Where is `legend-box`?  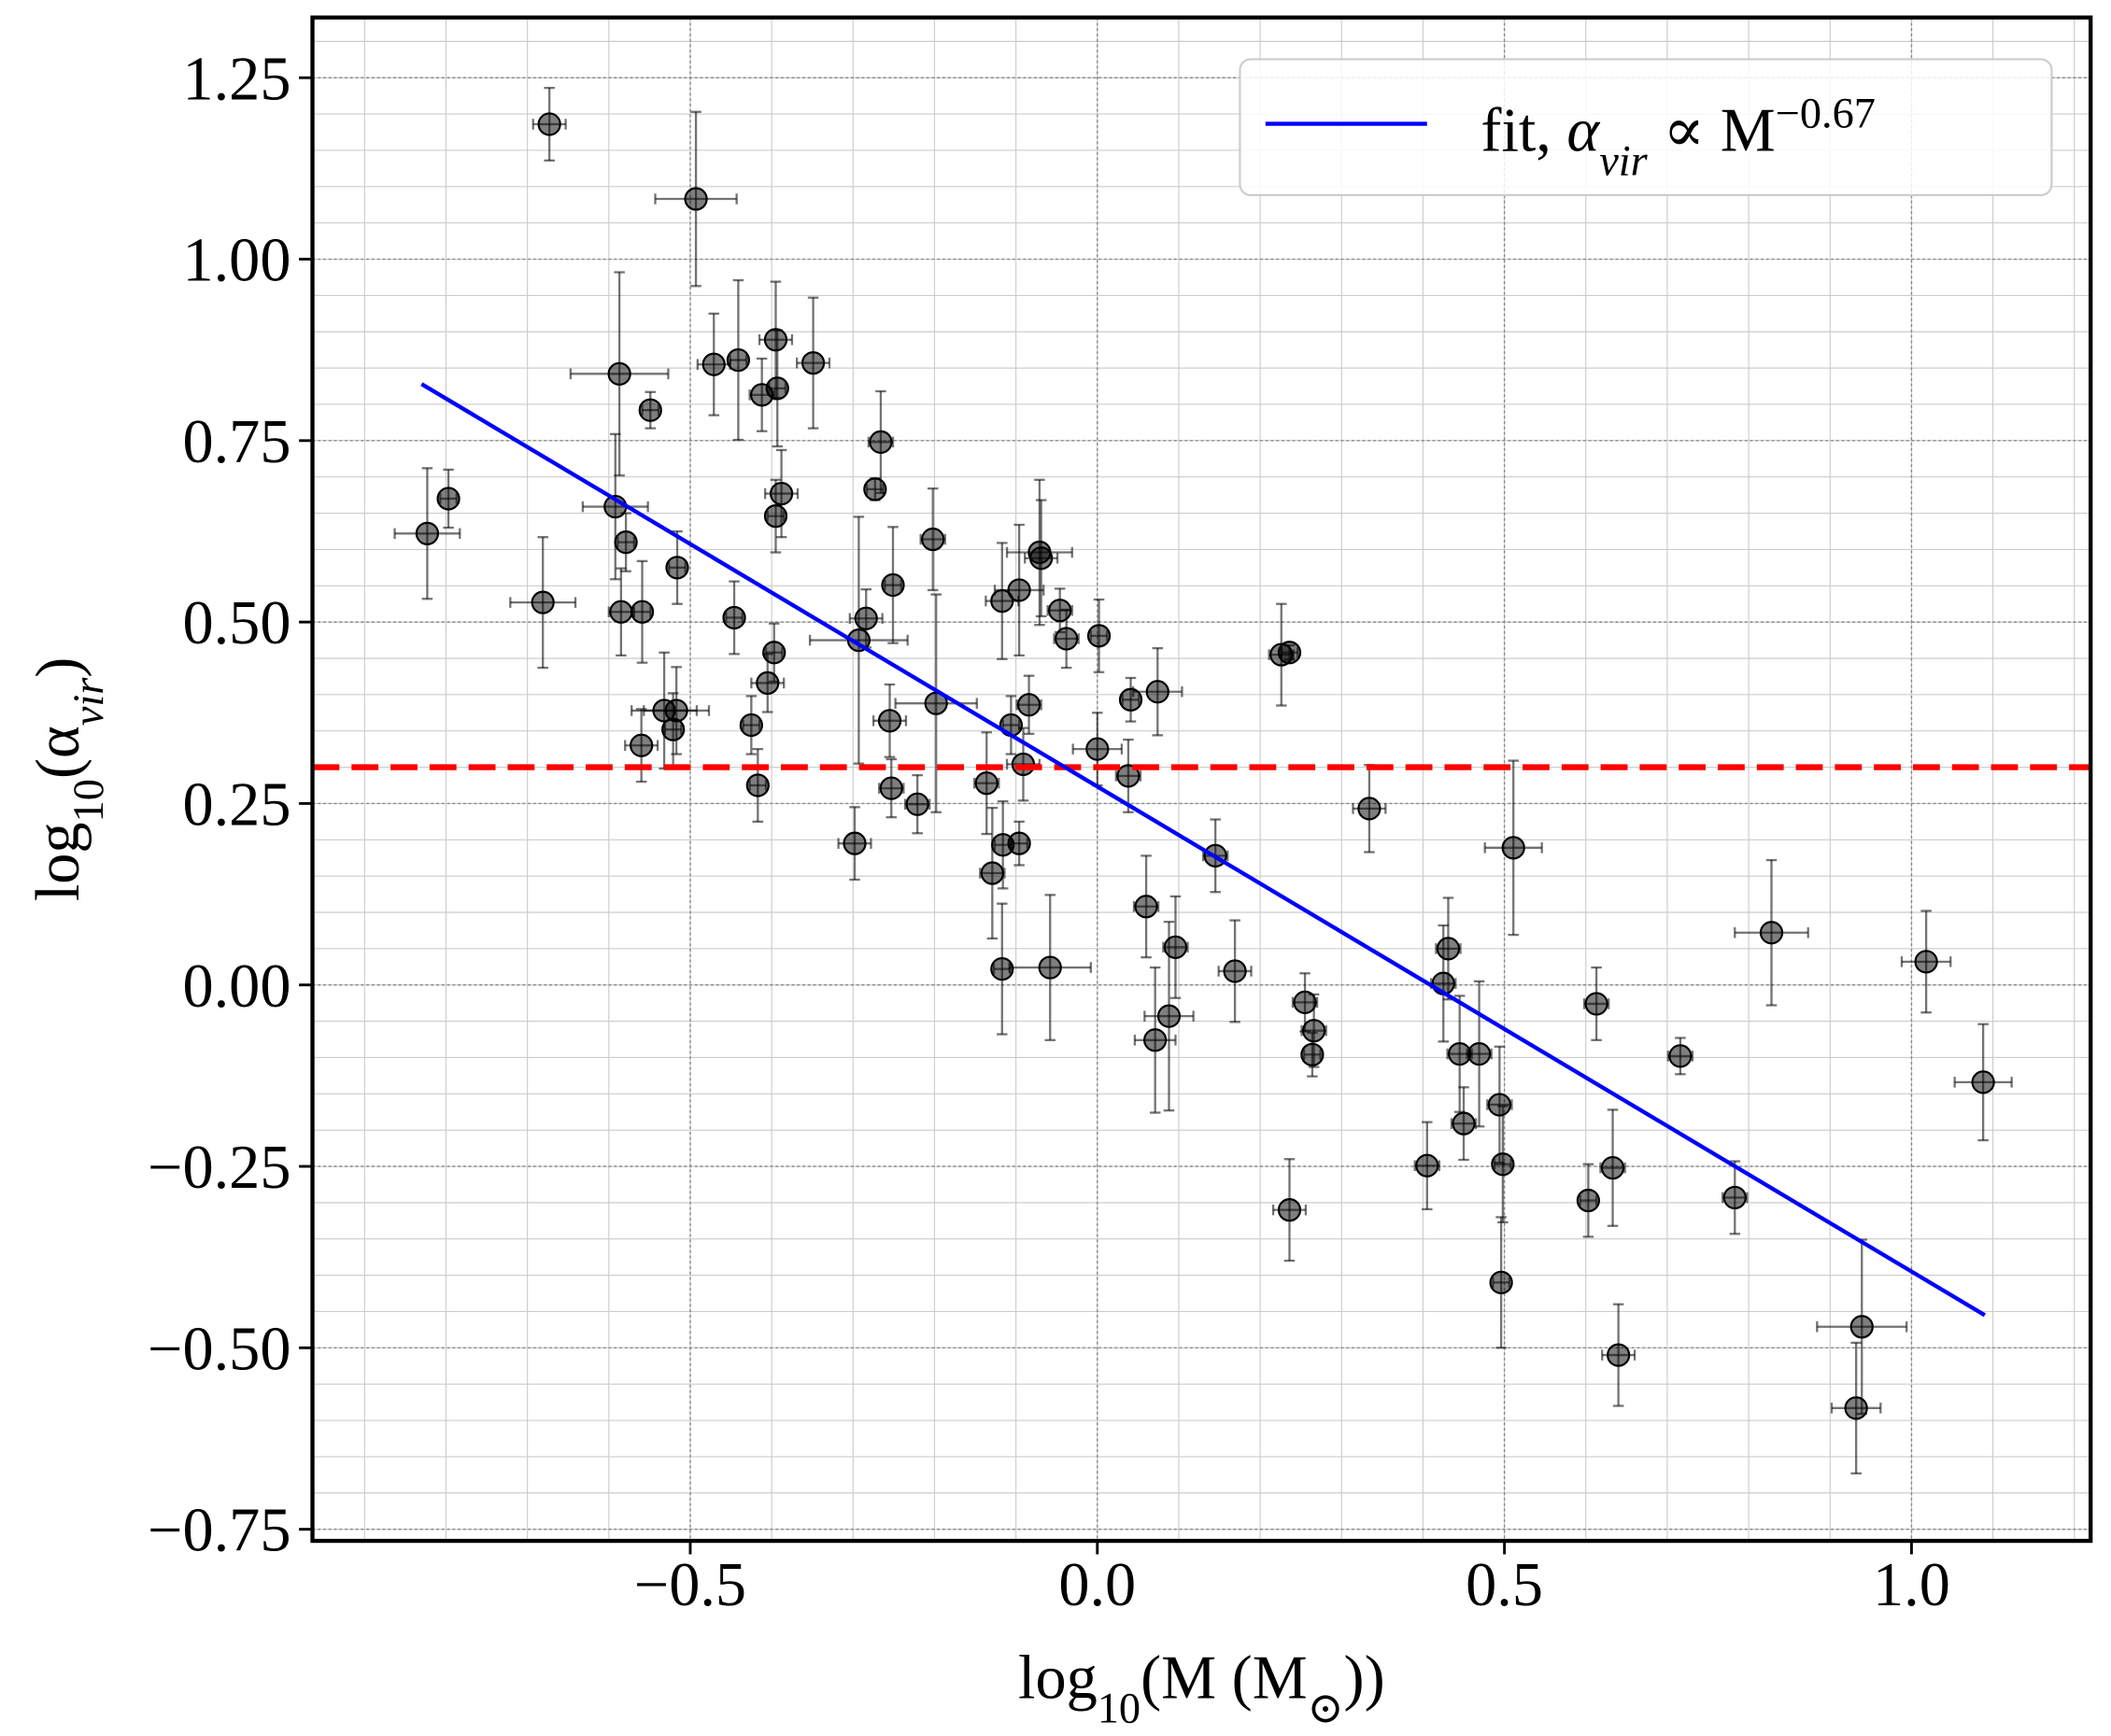
legend-box is located at coordinates (1646, 127).